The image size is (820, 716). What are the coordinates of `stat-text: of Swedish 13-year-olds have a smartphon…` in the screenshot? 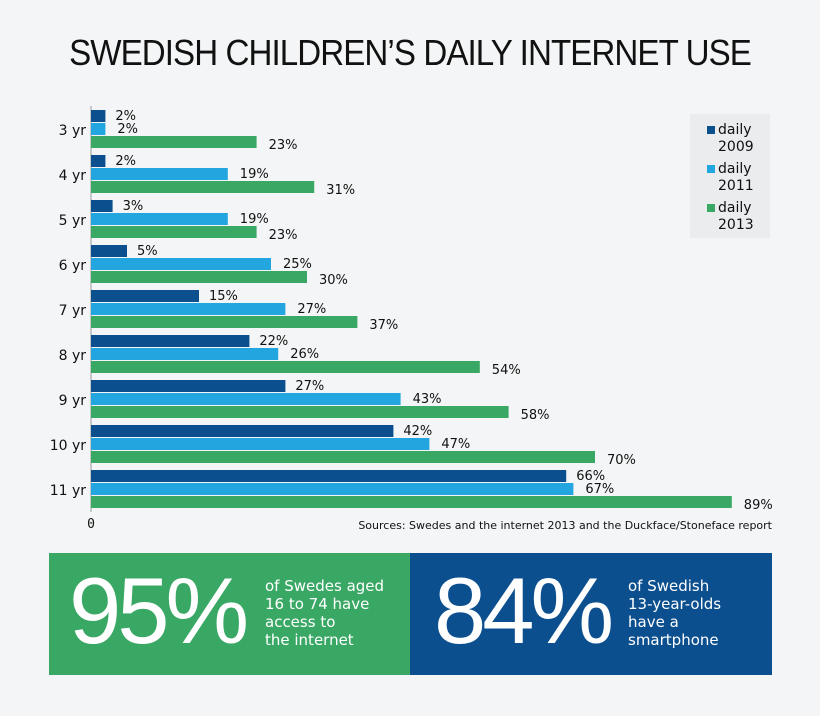 It's located at (674, 613).